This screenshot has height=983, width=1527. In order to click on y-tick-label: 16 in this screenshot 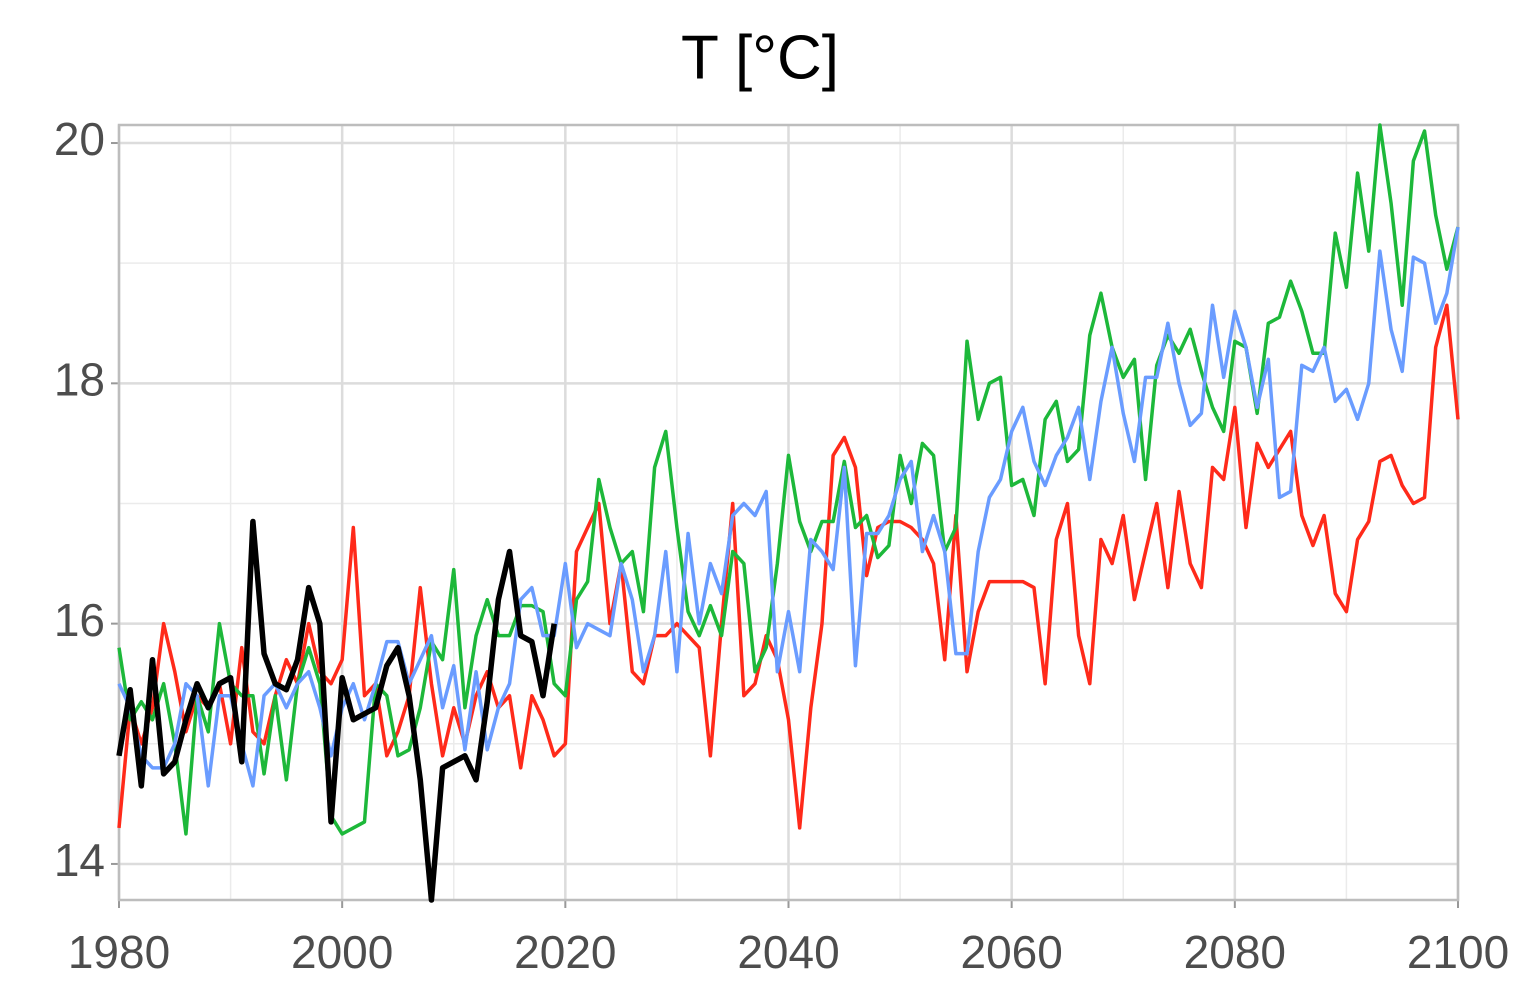, I will do `click(79, 620)`.